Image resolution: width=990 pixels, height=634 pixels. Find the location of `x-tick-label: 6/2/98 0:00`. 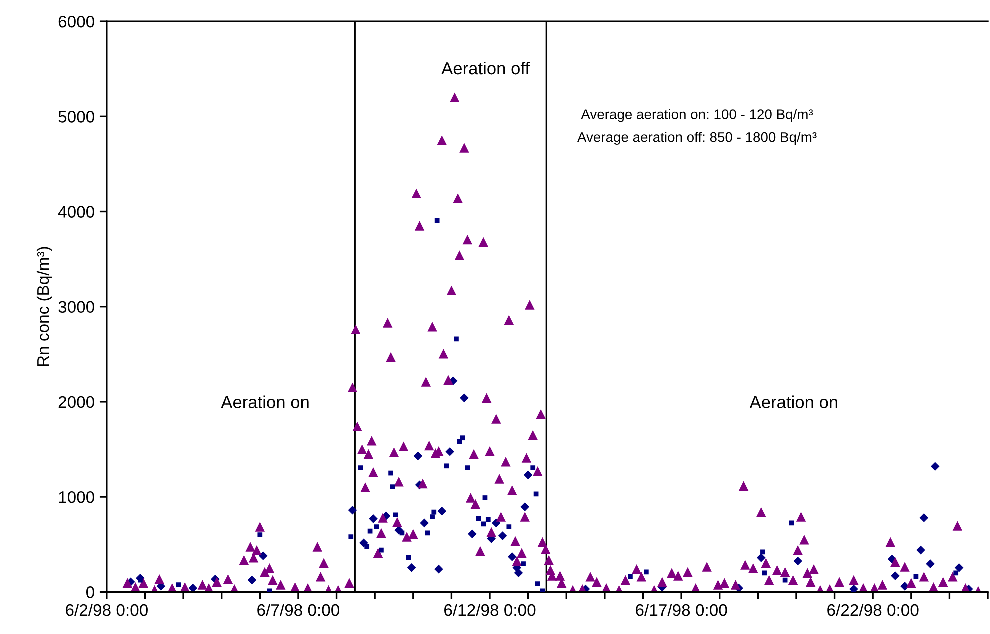

x-tick-label: 6/2/98 0:00 is located at coordinates (107, 610).